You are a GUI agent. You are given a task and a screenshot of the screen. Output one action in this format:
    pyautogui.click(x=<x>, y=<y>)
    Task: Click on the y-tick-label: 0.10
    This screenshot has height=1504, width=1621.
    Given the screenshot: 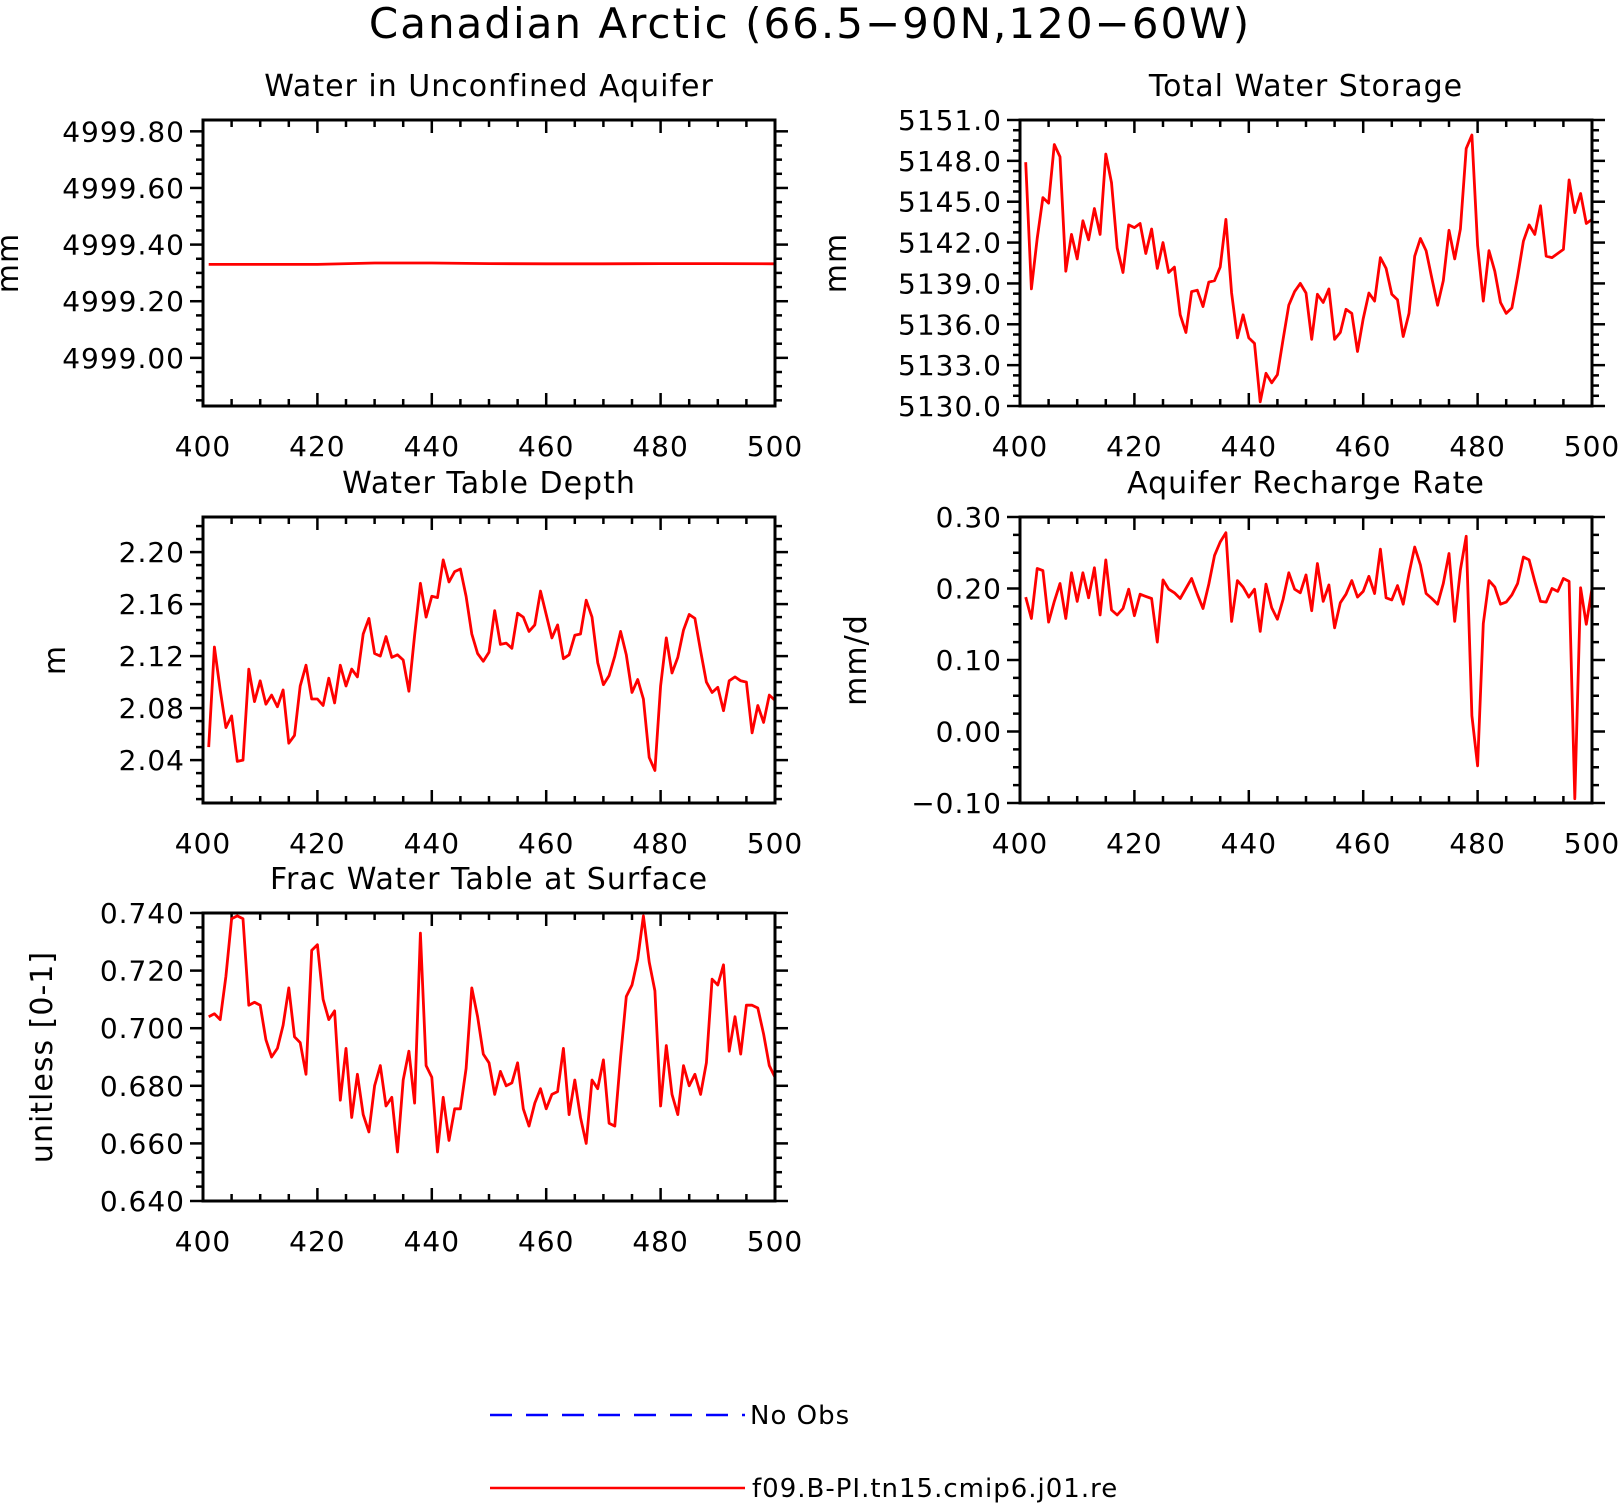 What is the action you would take?
    pyautogui.click(x=969, y=660)
    